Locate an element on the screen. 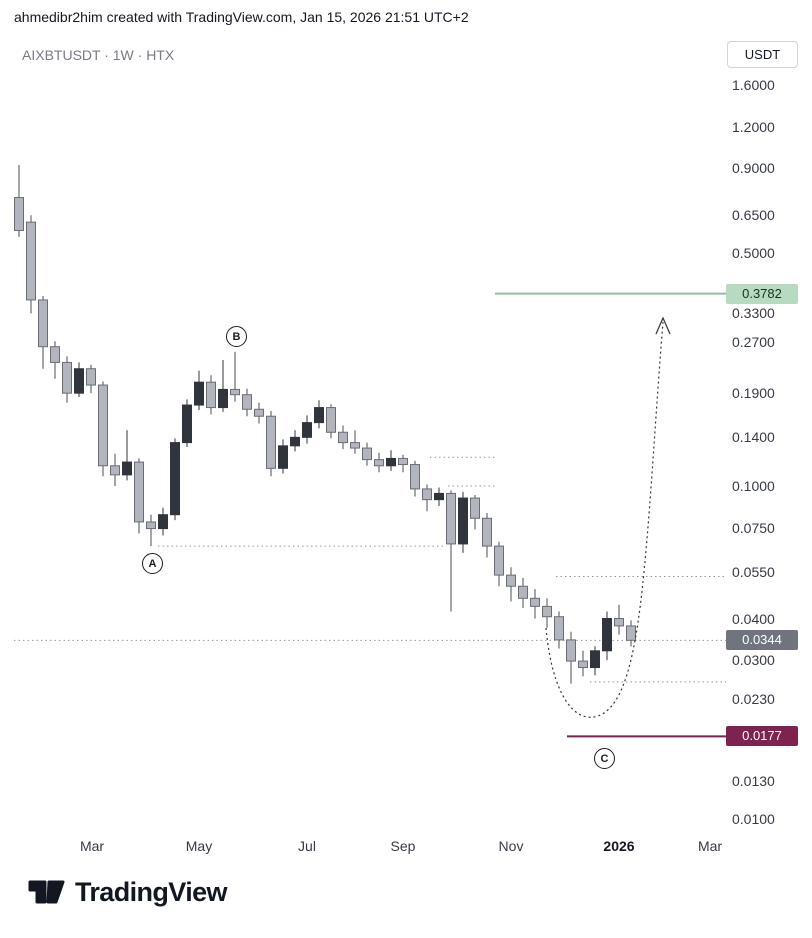  price-tick-label: 0.0100 is located at coordinates (753, 819).